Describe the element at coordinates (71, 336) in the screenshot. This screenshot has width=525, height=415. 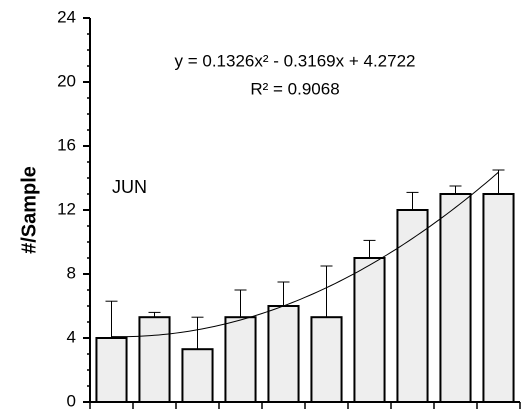
I see `y-tick-label: 4` at that location.